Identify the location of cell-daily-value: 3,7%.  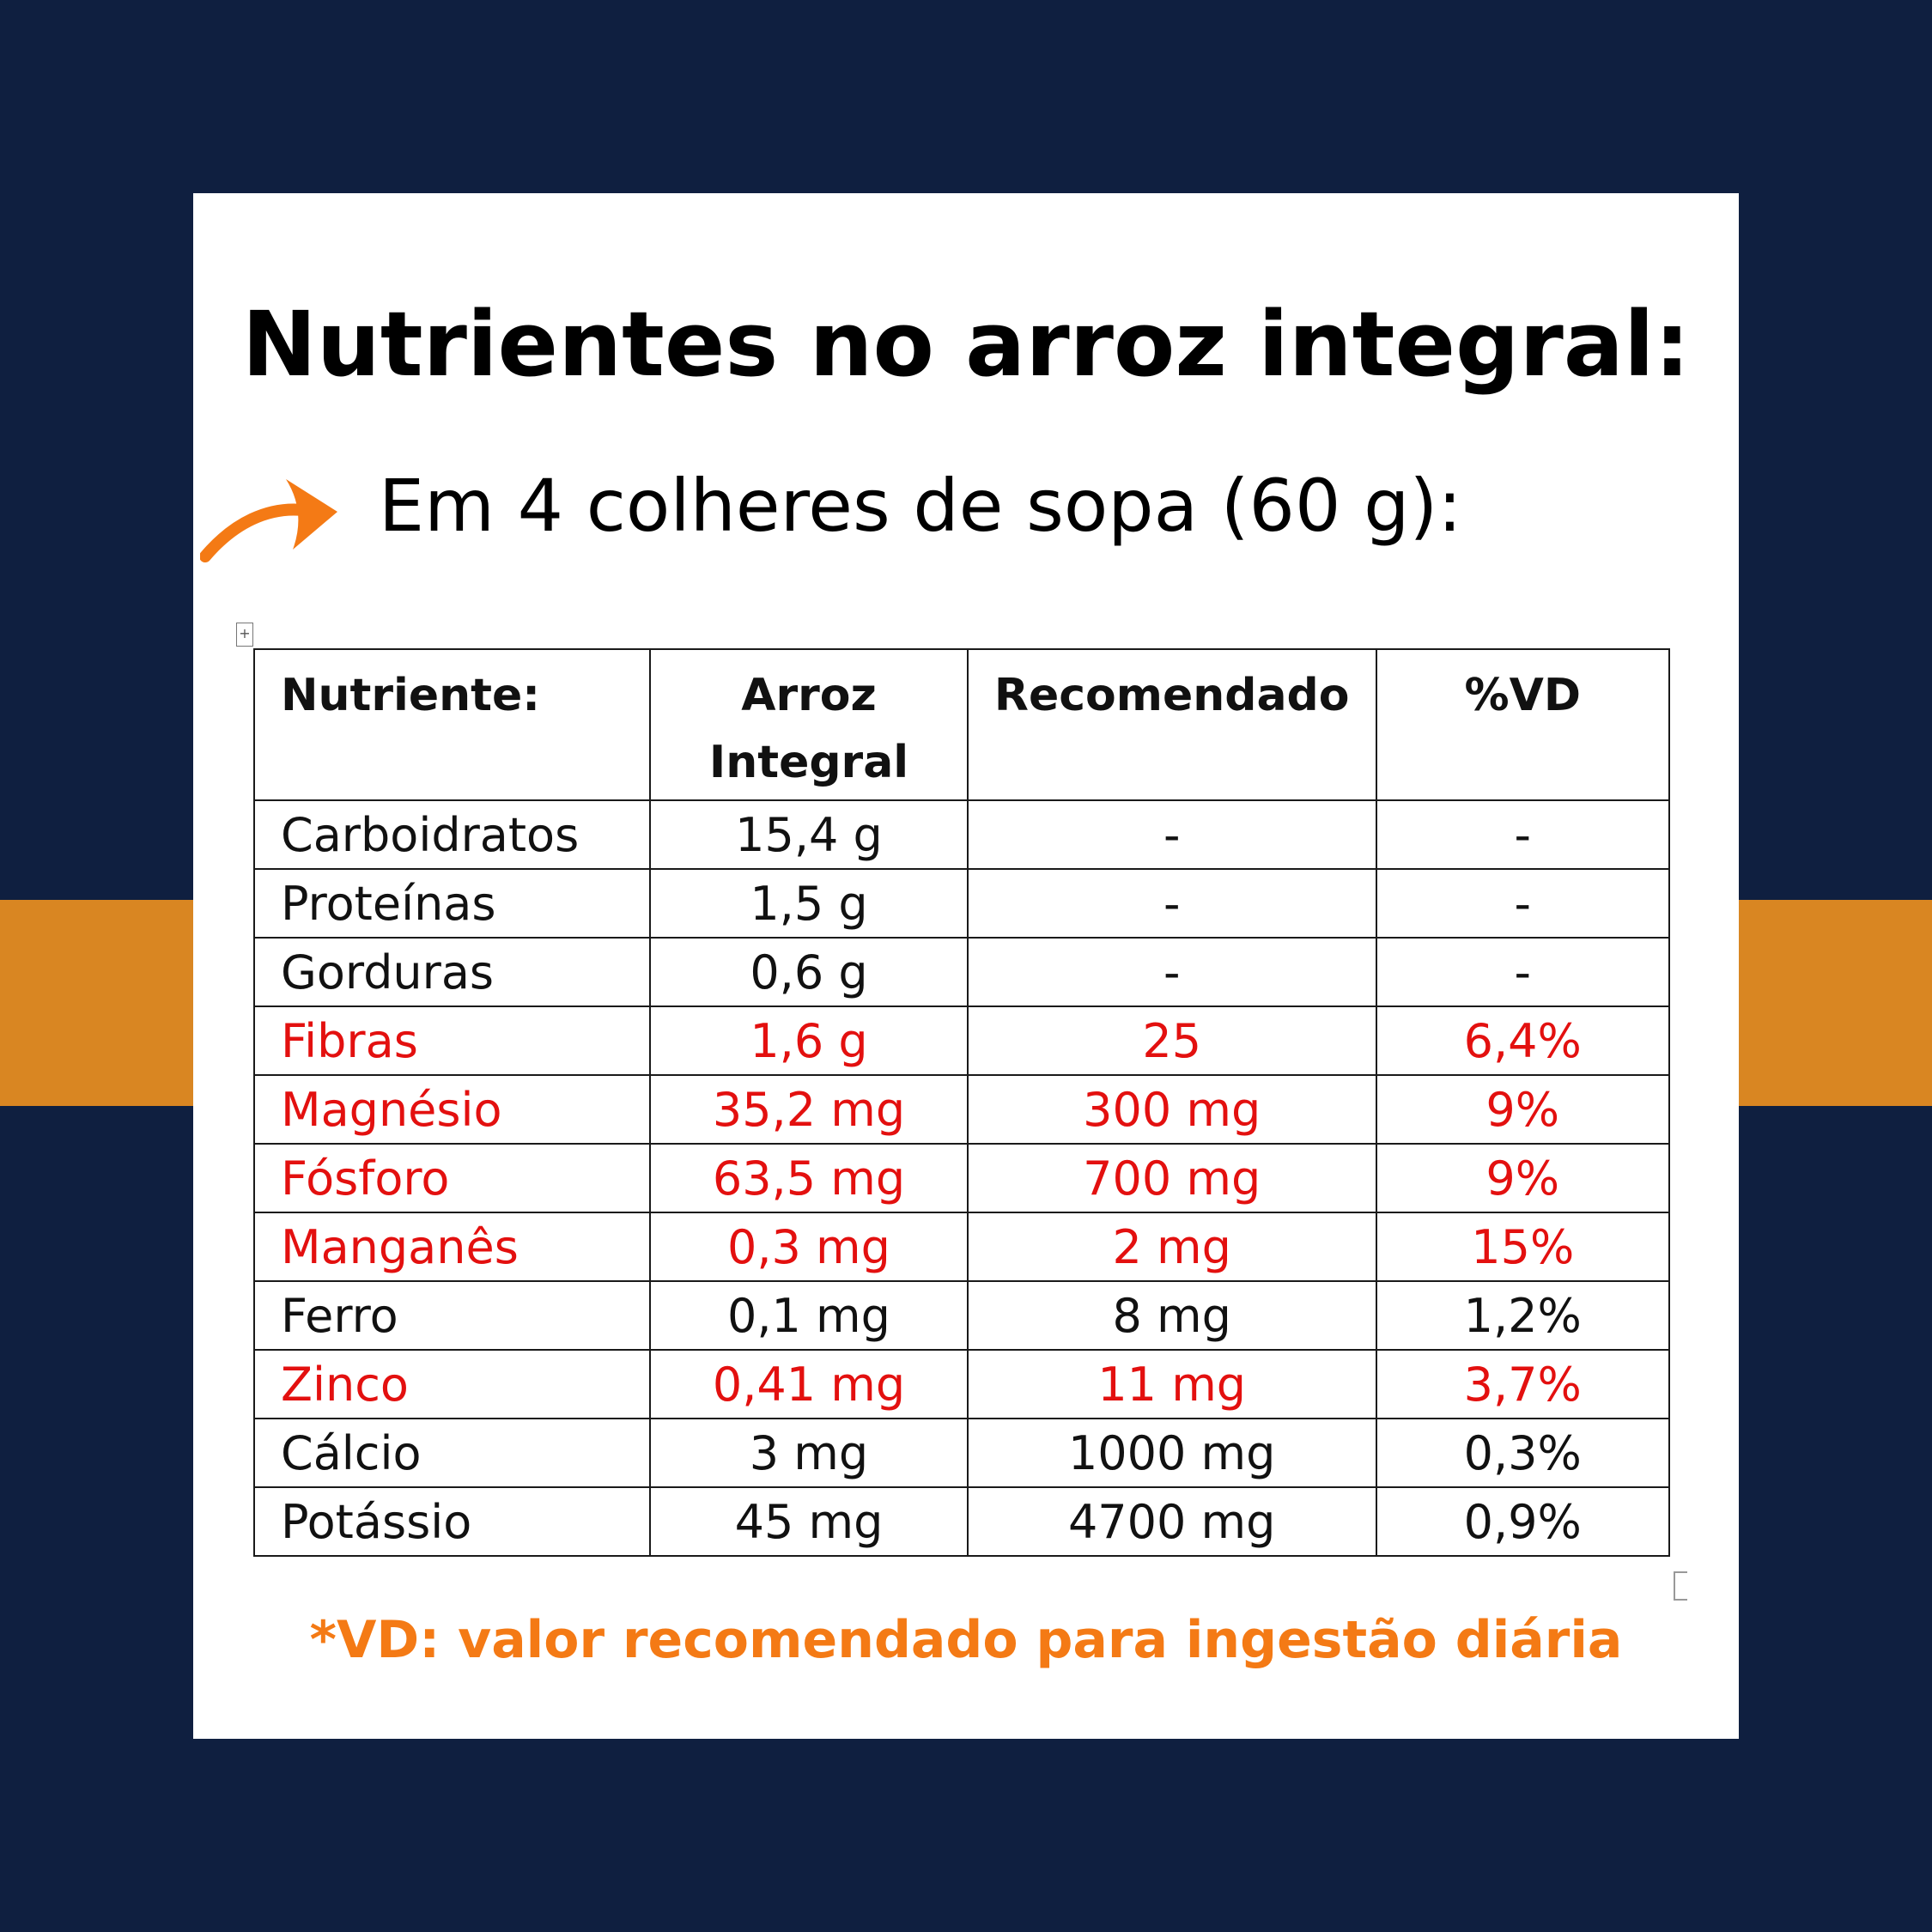
(1522, 1384).